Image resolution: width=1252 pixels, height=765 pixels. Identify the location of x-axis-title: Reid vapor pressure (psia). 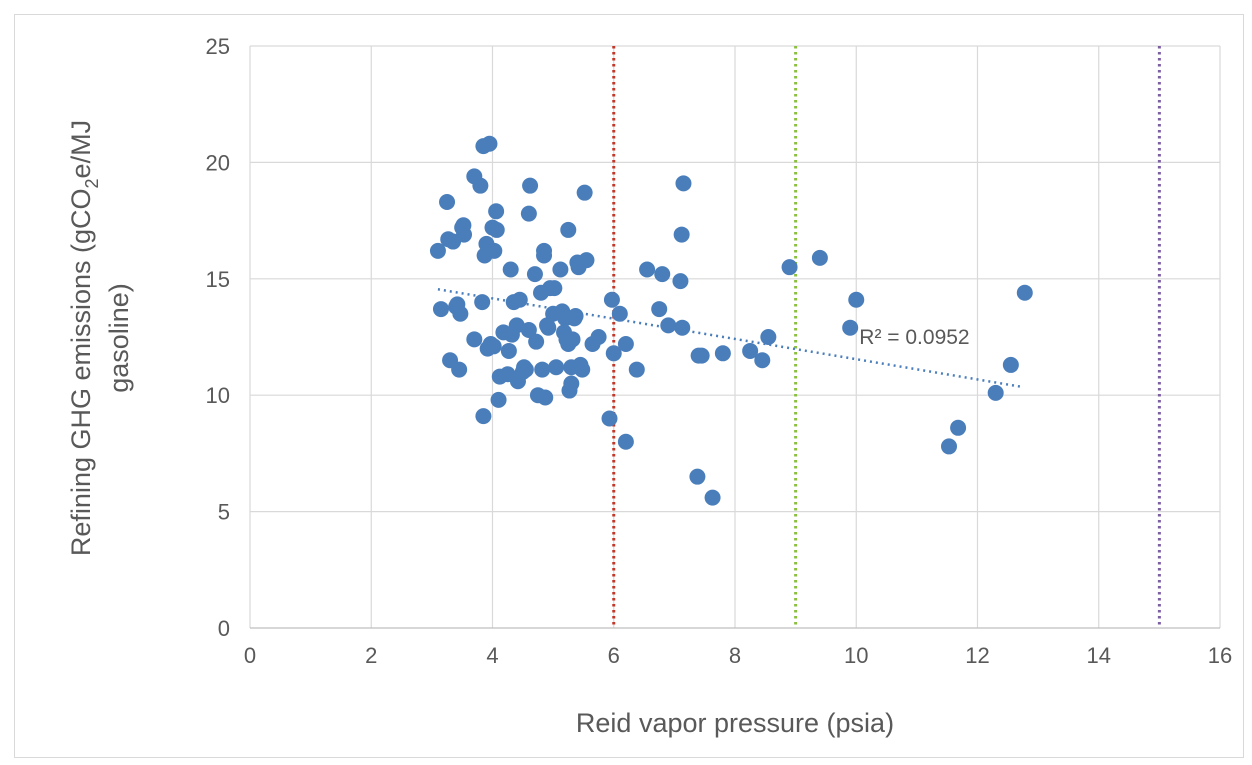
(735, 723).